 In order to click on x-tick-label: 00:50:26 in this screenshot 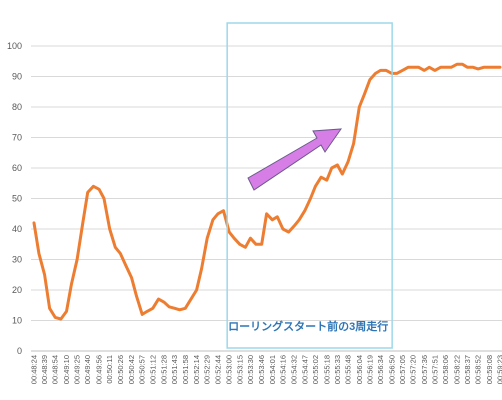, I will do `click(120, 369)`.